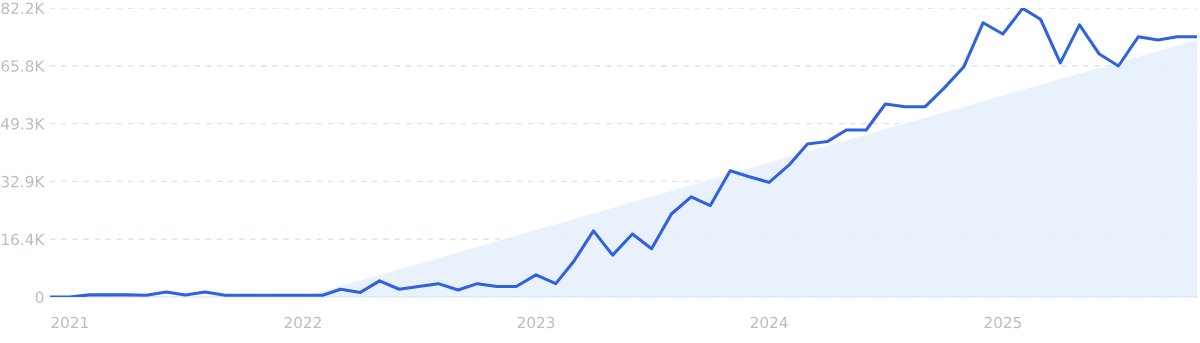 The height and width of the screenshot is (343, 1200). Describe the element at coordinates (23, 239) in the screenshot. I see `y-tick-label: 16.4K` at that location.